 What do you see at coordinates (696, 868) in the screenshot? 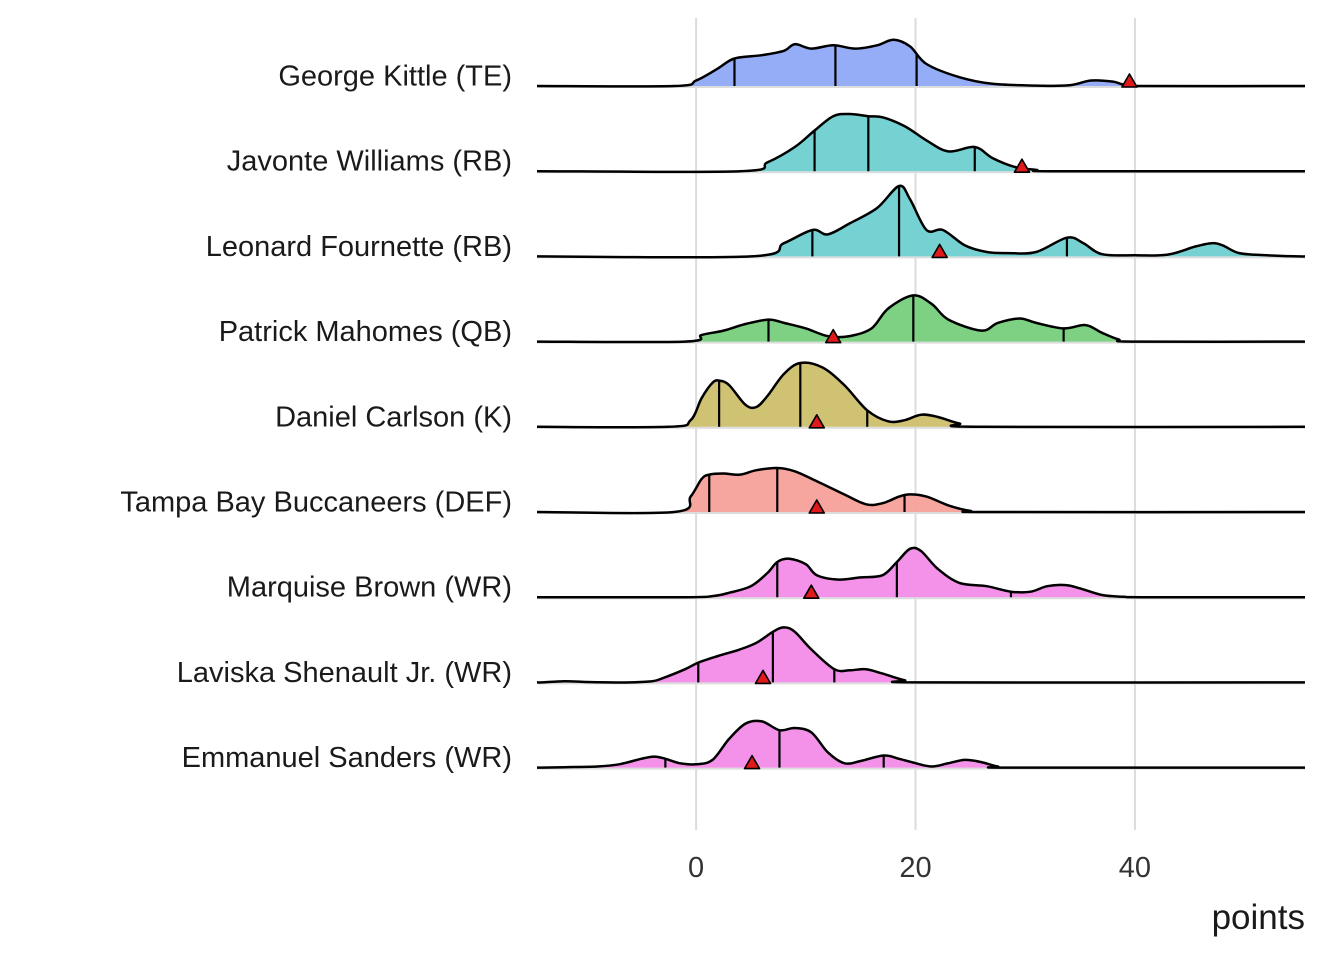
I see `x-tick-label: 0` at bounding box center [696, 868].